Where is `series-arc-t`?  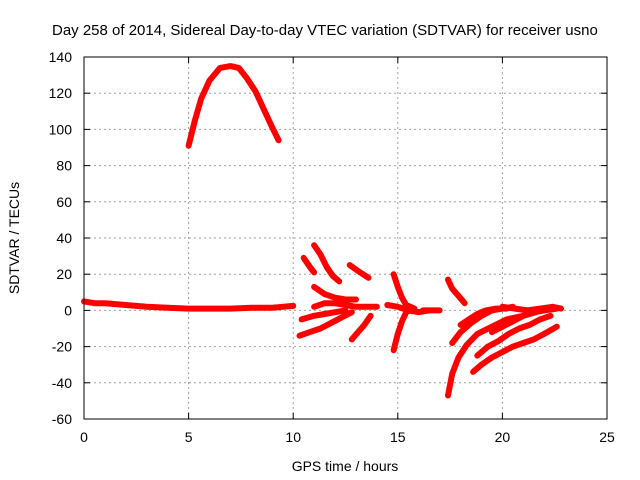 series-arc-t is located at coordinates (531, 308).